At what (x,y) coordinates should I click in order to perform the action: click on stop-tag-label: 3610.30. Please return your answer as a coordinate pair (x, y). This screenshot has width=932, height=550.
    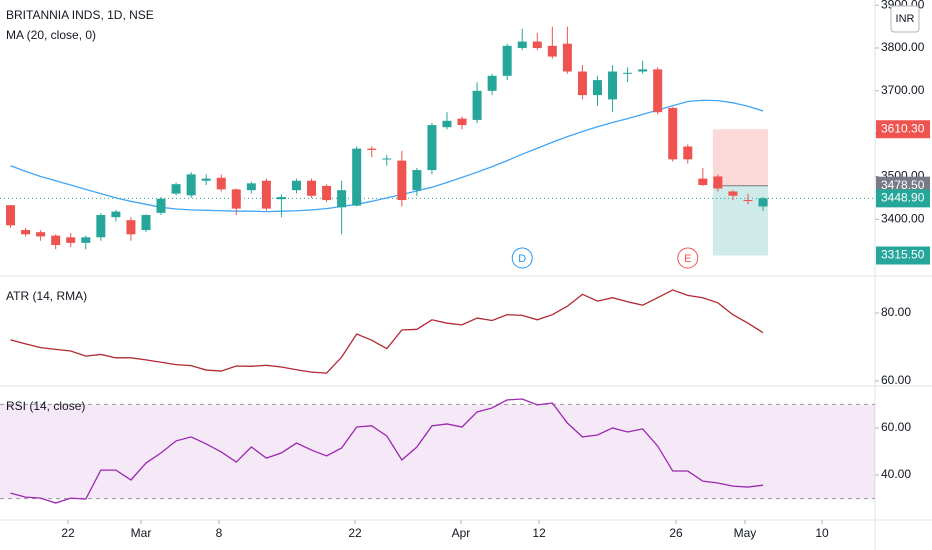
    Looking at the image, I should click on (903, 128).